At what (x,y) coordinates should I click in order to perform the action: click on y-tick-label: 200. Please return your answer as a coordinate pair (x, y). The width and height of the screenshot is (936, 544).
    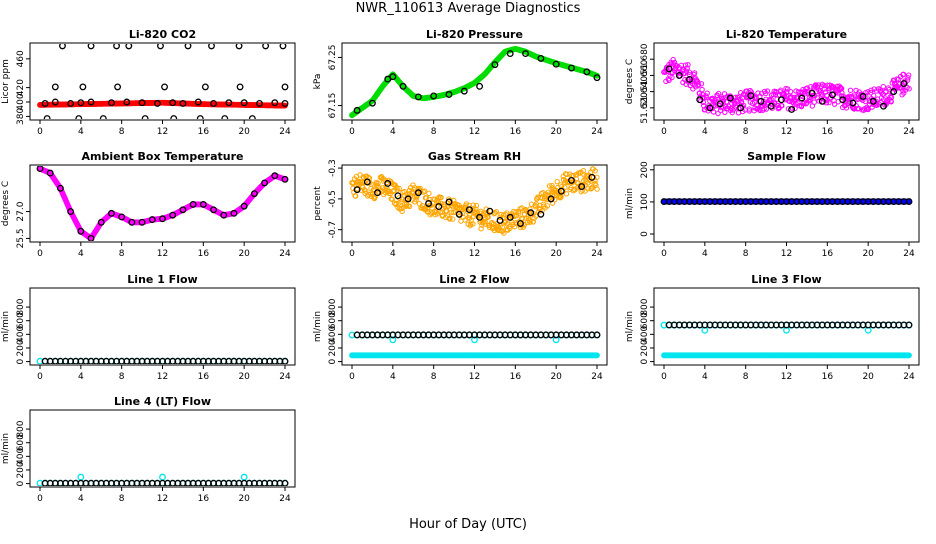
    Looking at the image, I should click on (645, 169).